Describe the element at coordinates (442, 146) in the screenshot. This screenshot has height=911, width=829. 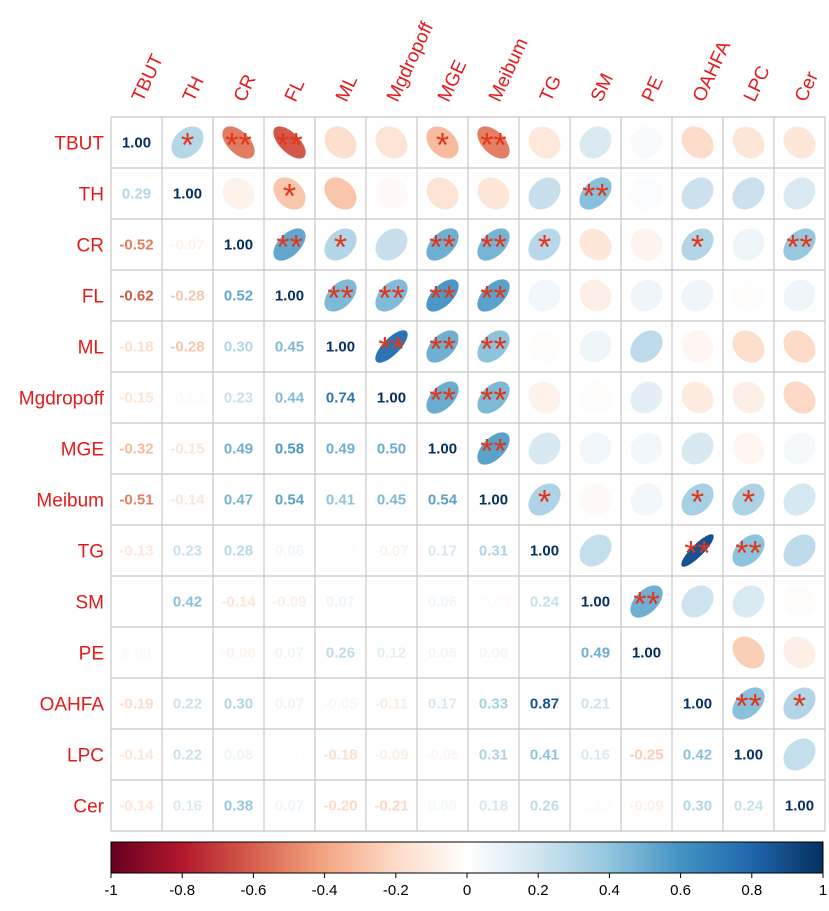
I see `significance-tbut-mge: *` at that location.